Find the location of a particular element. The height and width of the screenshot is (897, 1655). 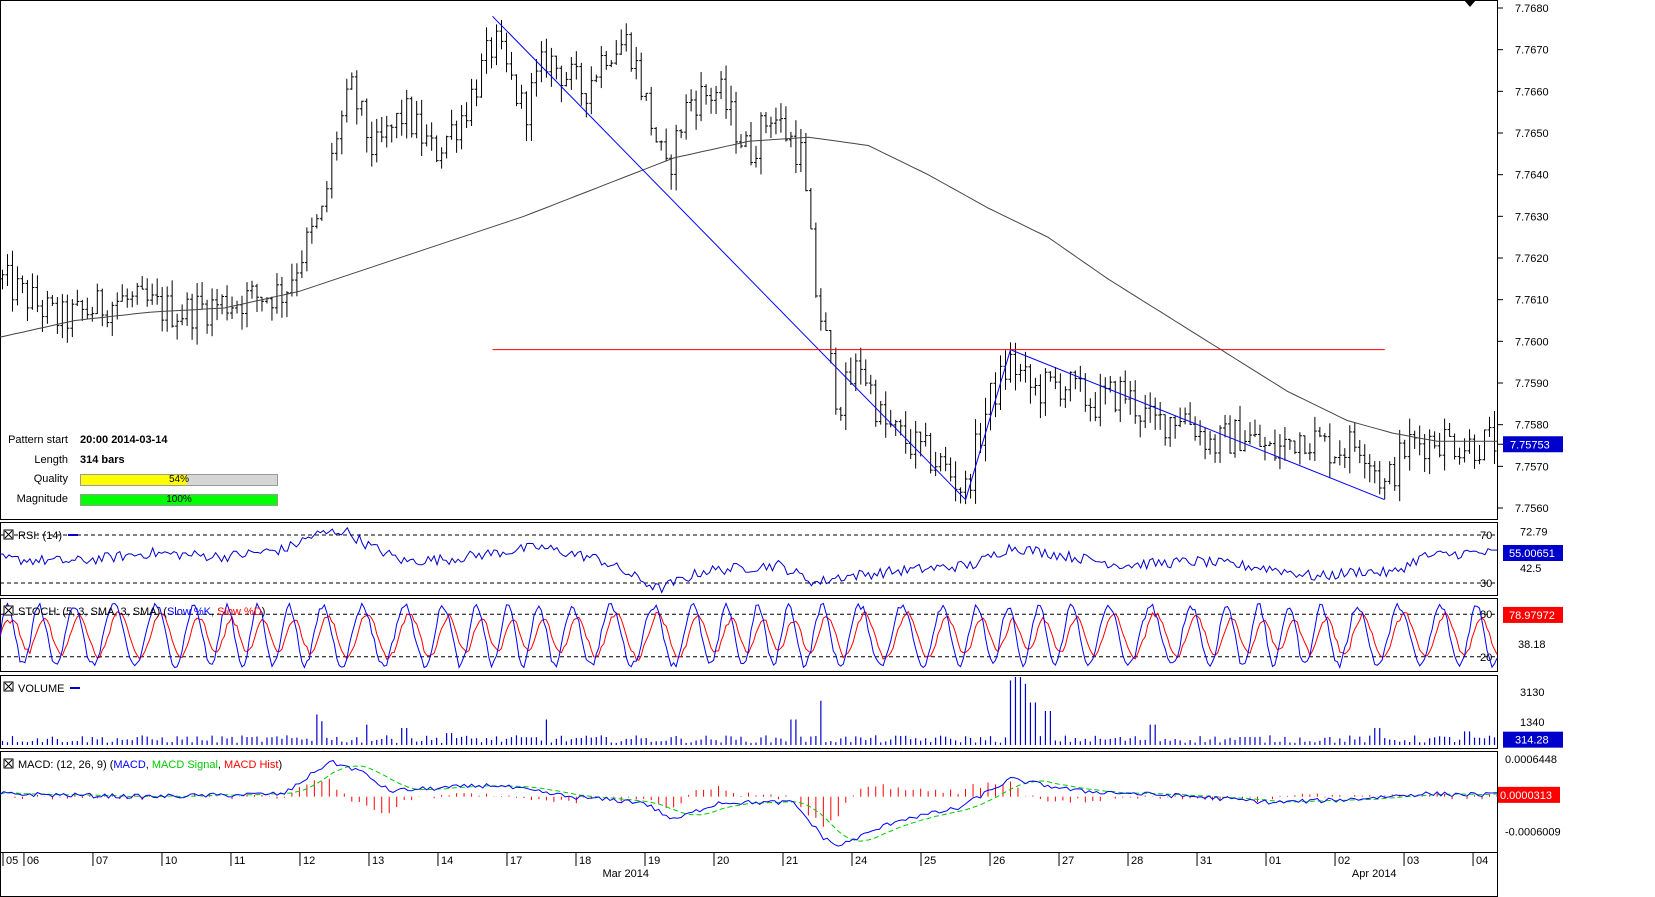

x-day-label: 25 is located at coordinates (930, 861).